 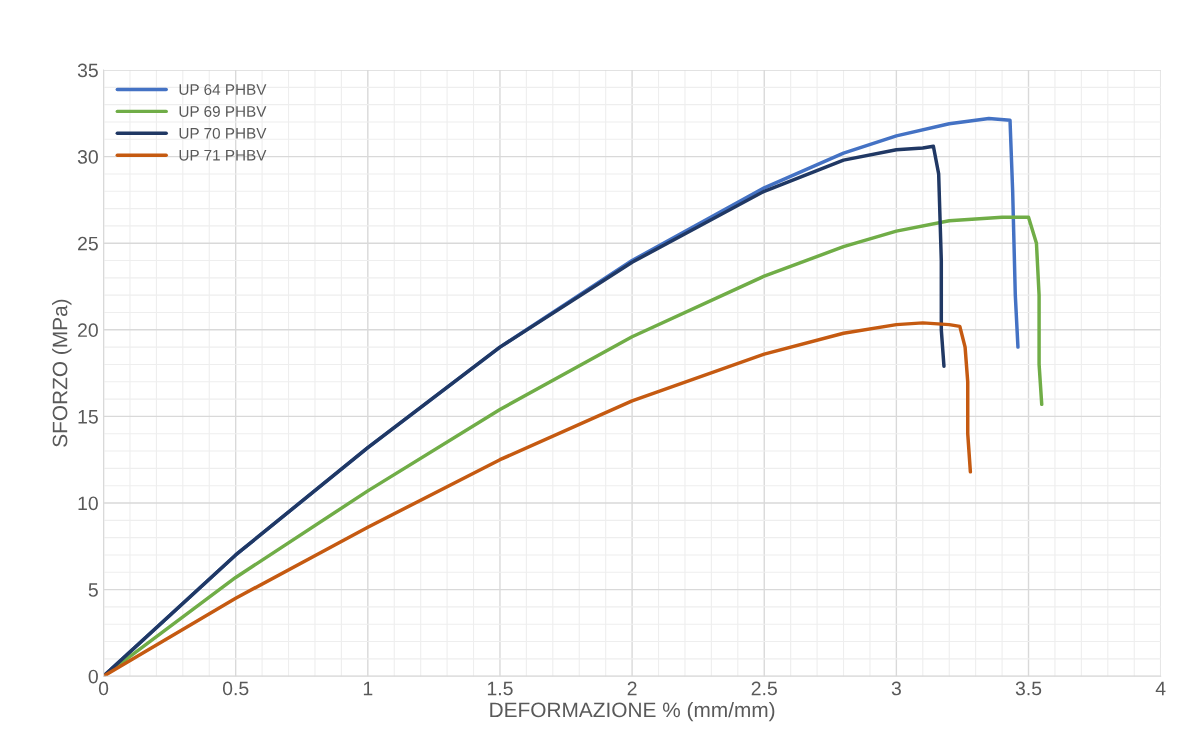 What do you see at coordinates (62, 373) in the screenshot?
I see `y-axis-title: SFORZO (MPa)` at bounding box center [62, 373].